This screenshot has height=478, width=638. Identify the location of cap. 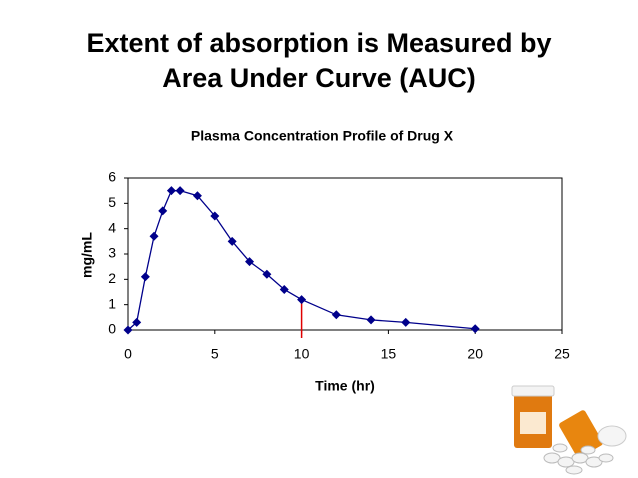
(612, 436).